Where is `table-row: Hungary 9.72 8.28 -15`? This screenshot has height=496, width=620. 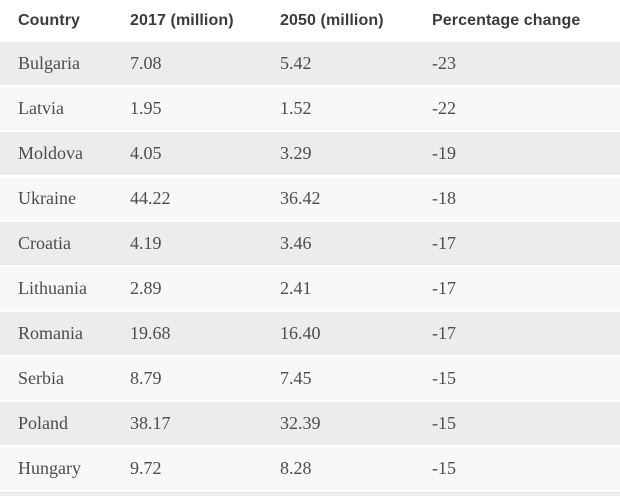
table-row: Hungary 9.72 8.28 -15 is located at coordinates (310, 468).